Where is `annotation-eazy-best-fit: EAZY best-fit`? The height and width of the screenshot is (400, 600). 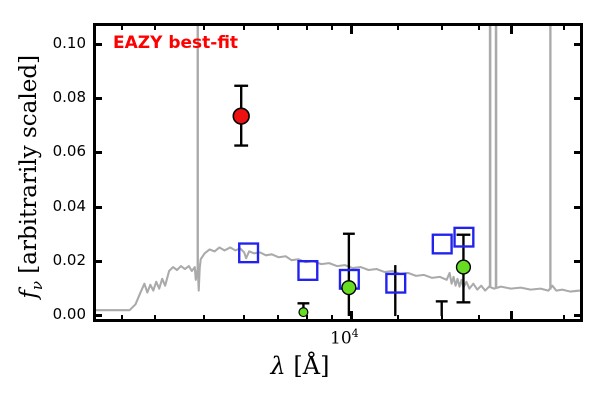 annotation-eazy-best-fit: EAZY best-fit is located at coordinates (176, 43).